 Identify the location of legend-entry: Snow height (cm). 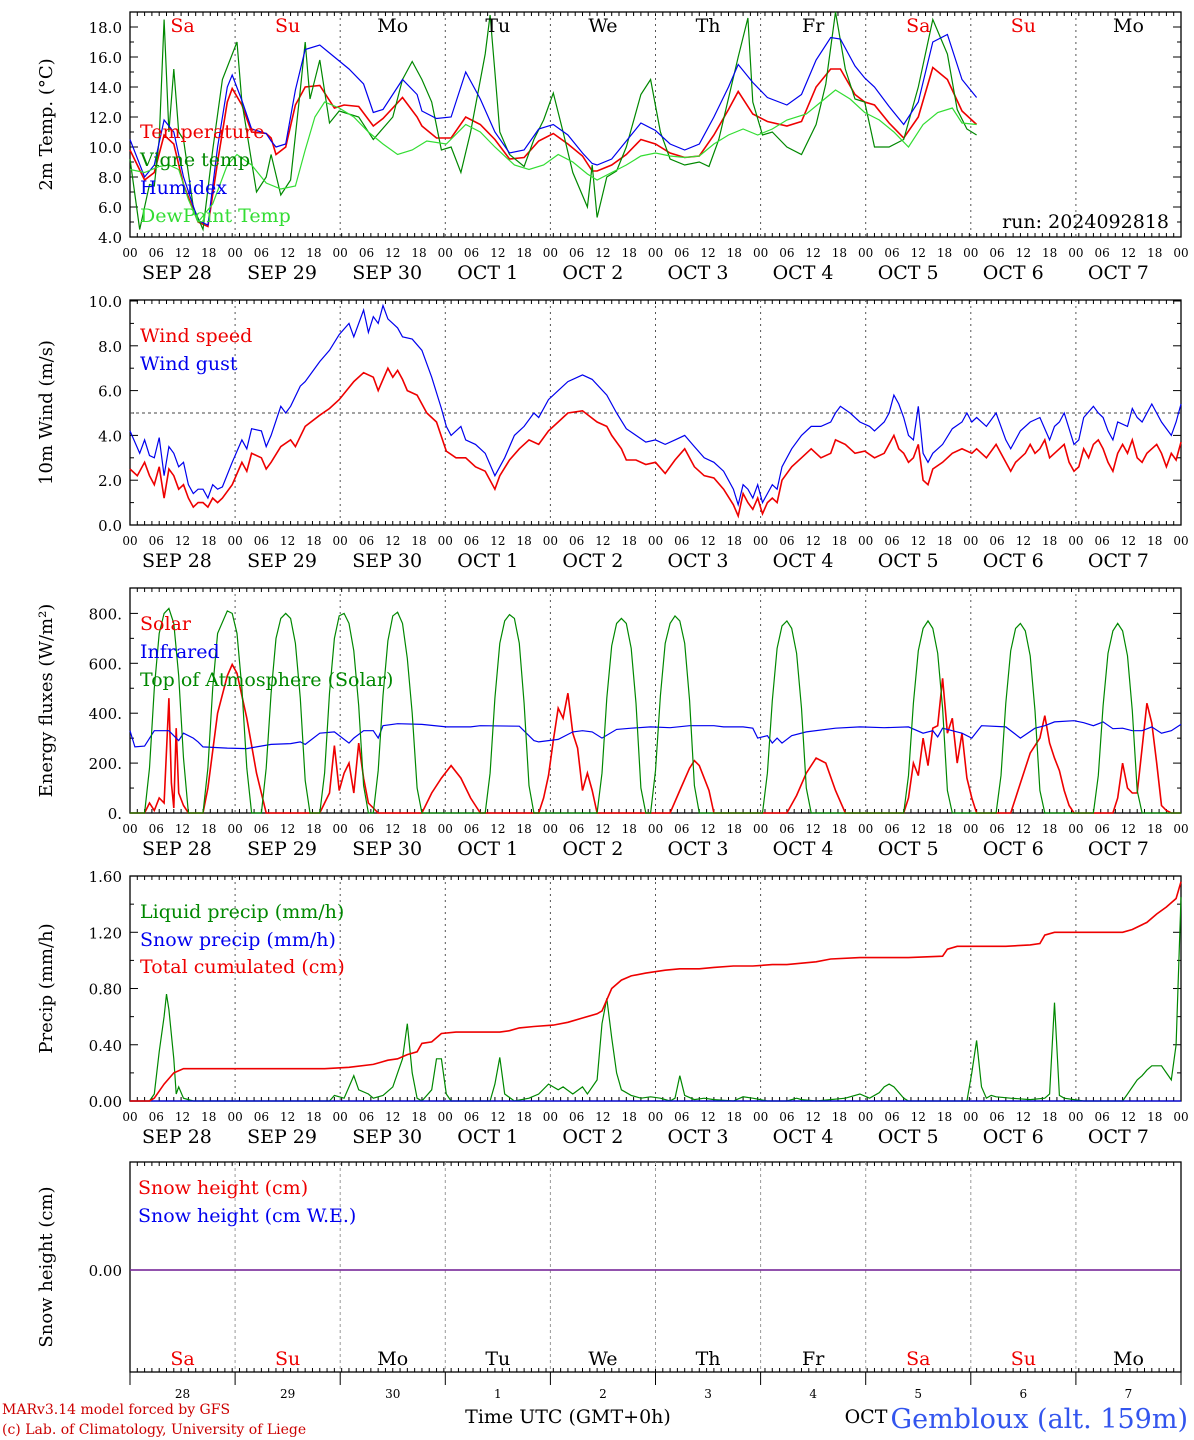
(223, 1188).